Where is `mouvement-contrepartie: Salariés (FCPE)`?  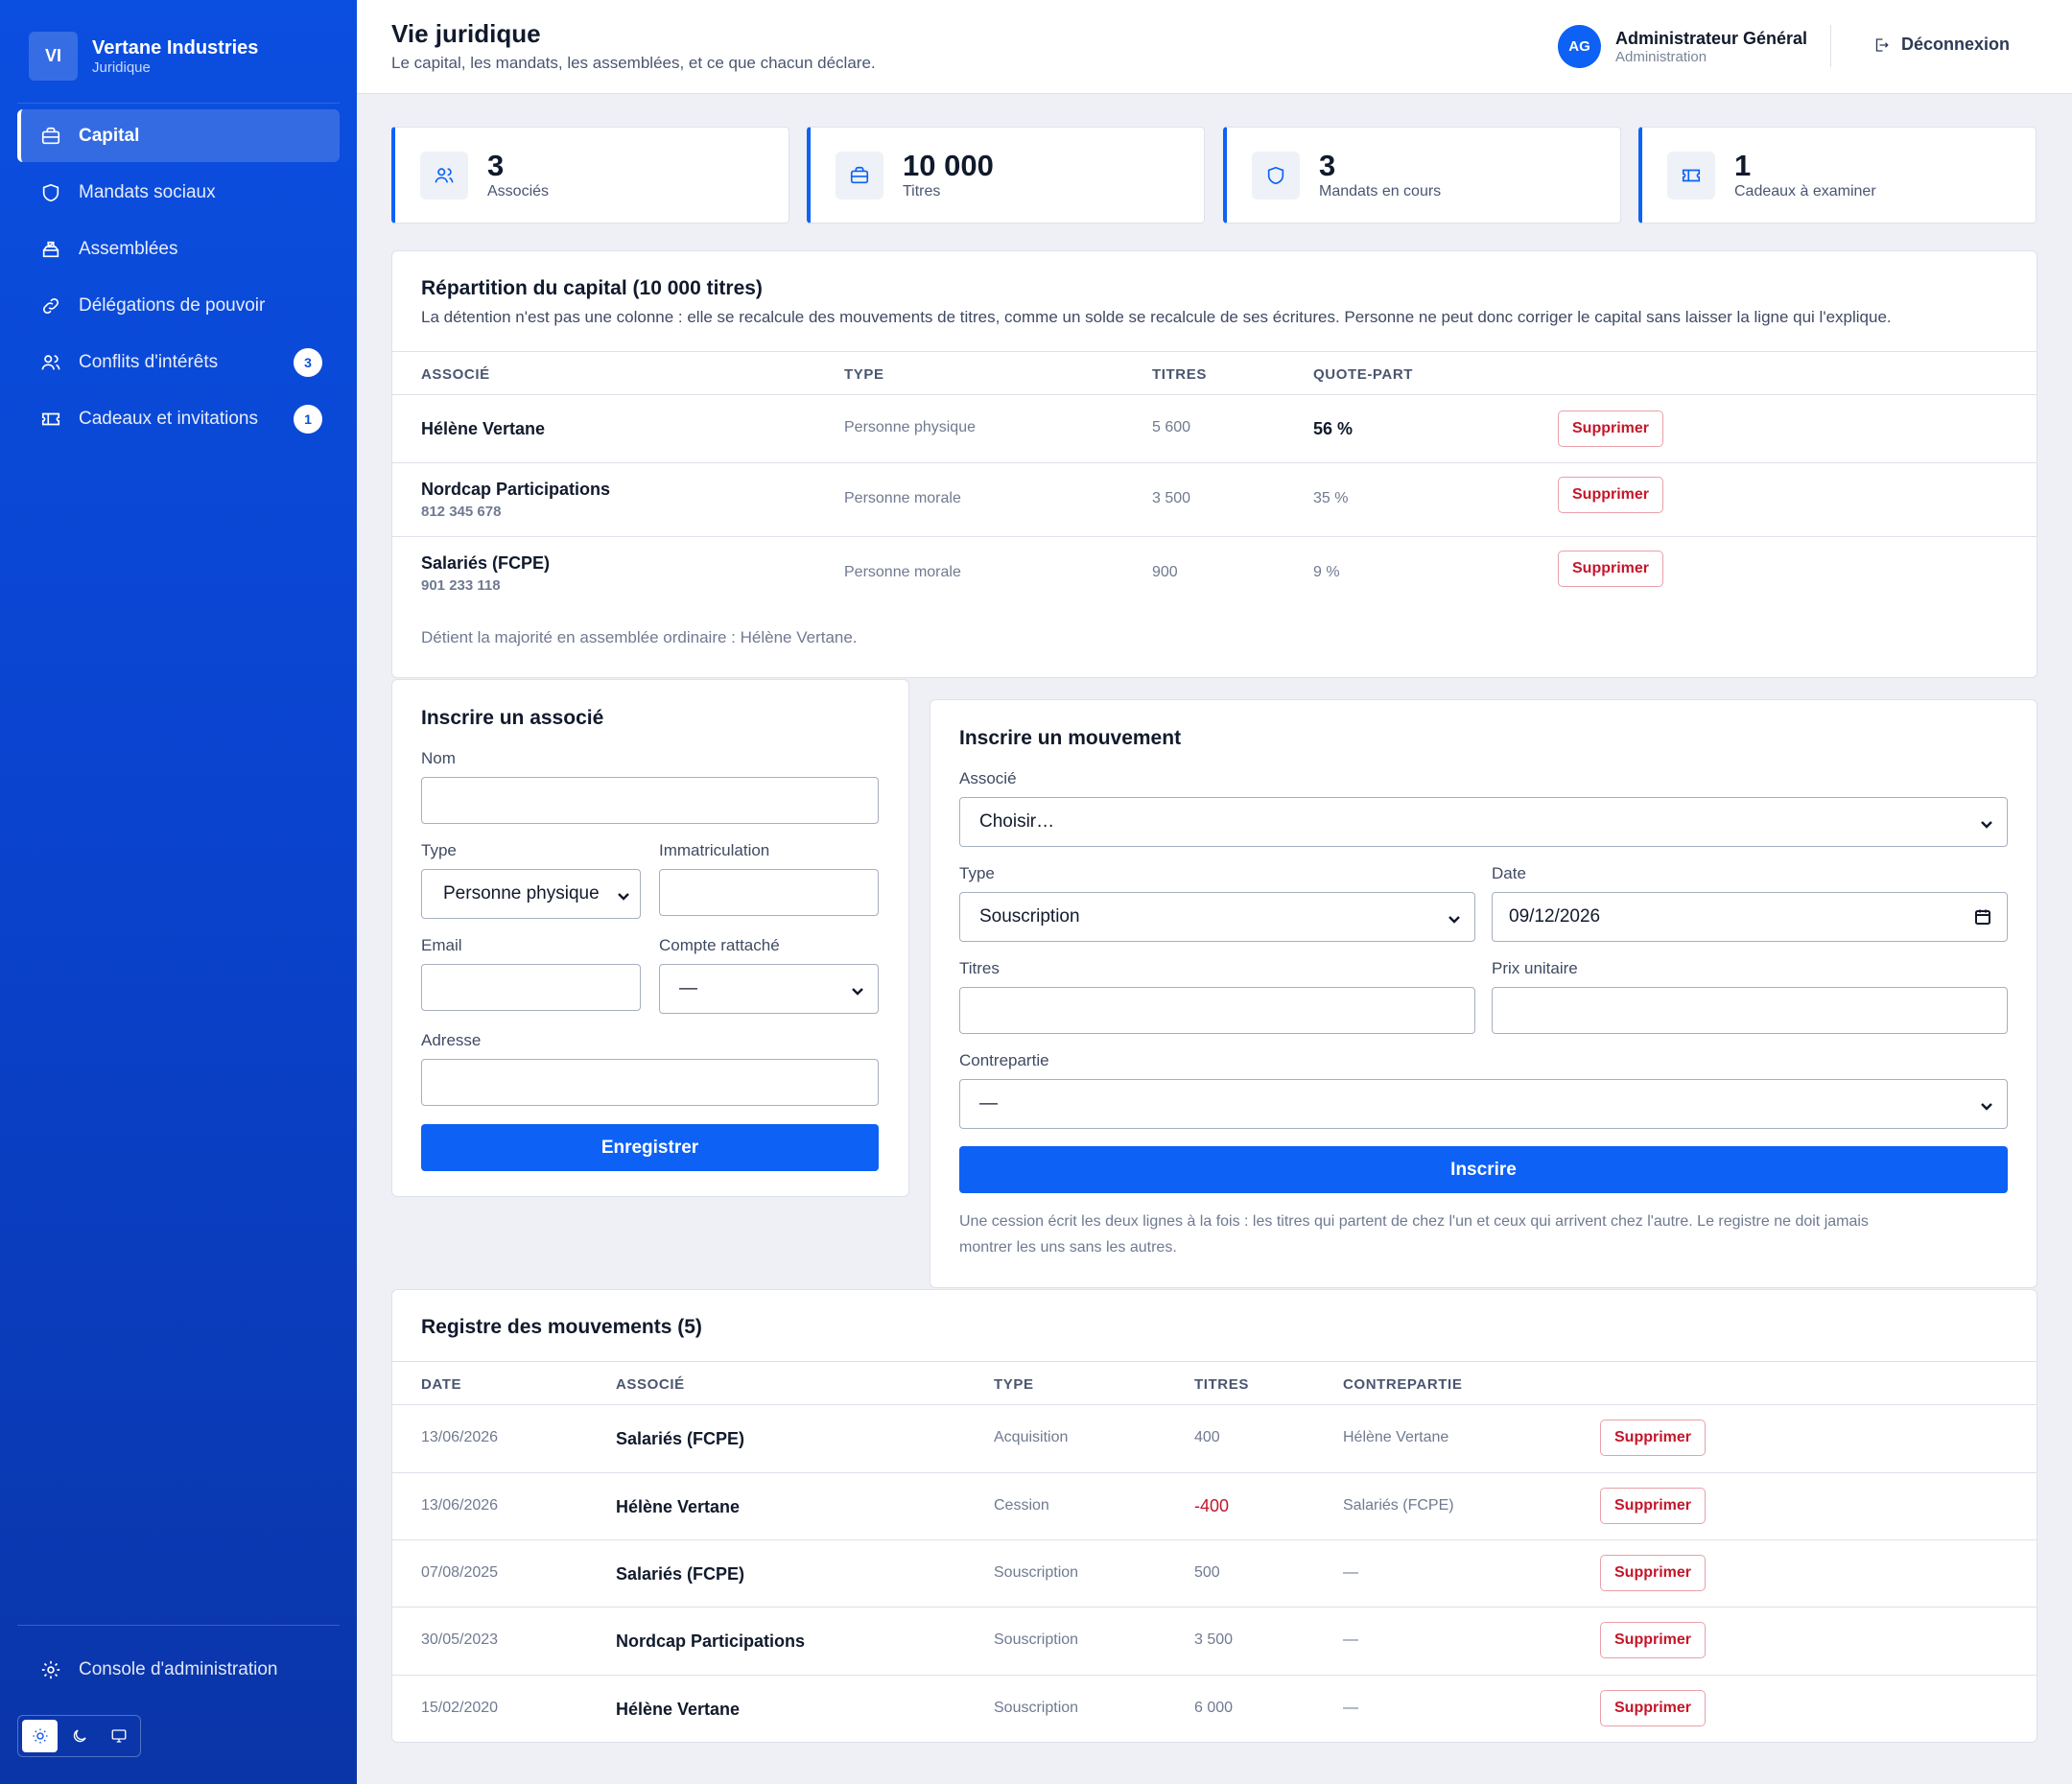
mouvement-contrepartie: Salariés (FCPE) is located at coordinates (1398, 1505).